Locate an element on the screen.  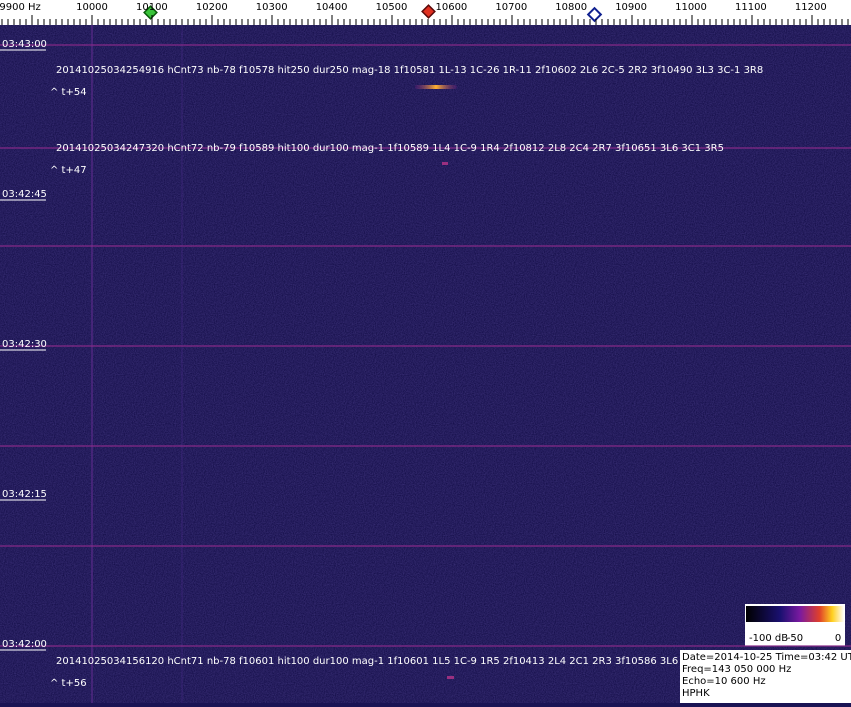
markers is located at coordinates (373, 13).